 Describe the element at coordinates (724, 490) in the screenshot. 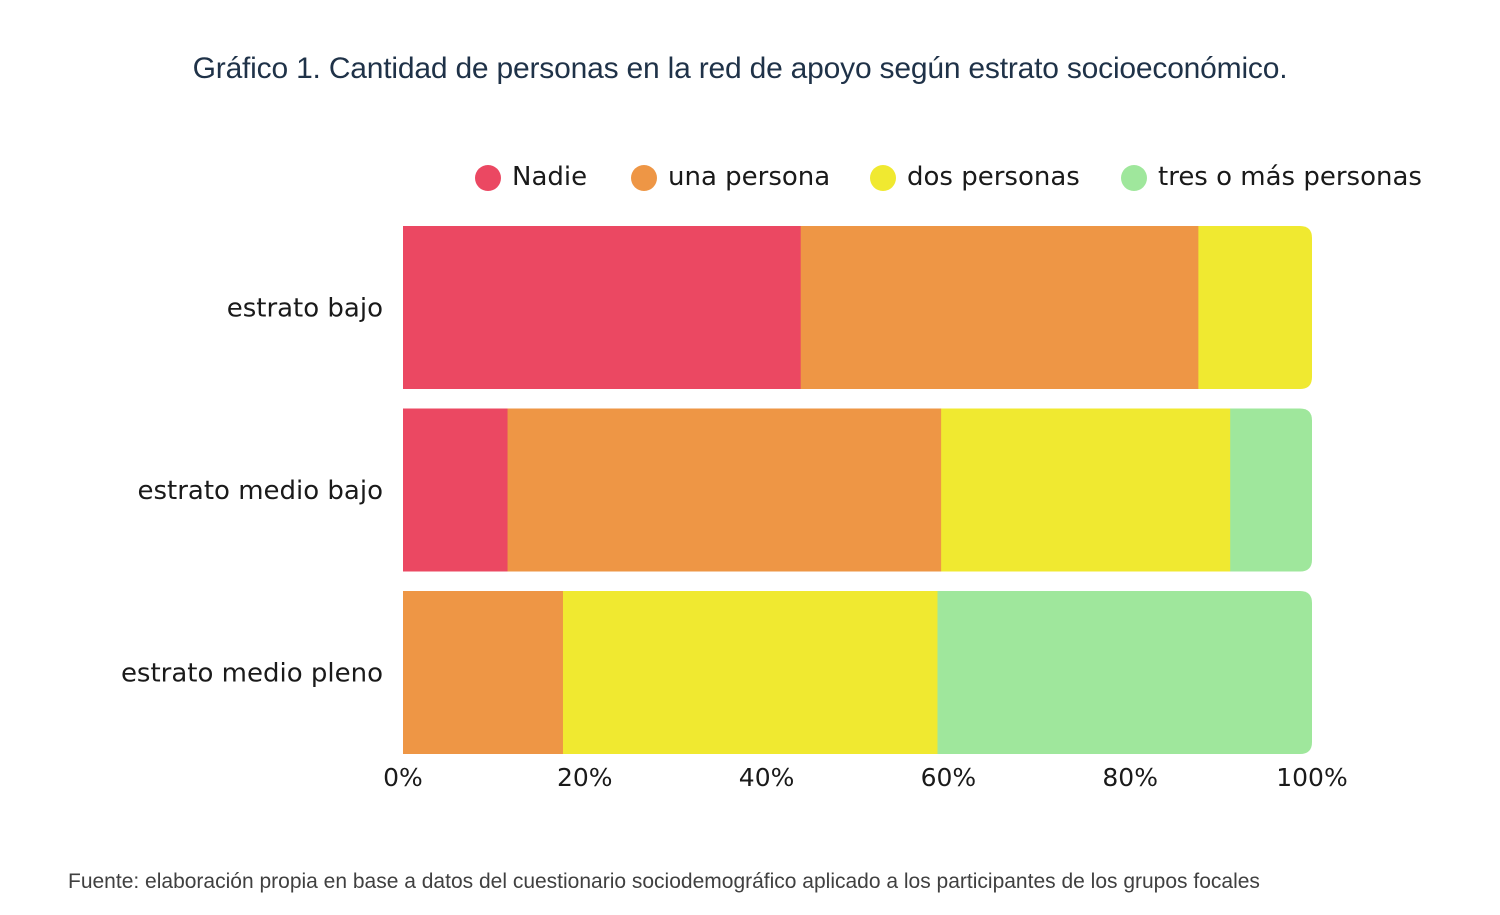

I see `bar-estrato-medio-bajo-una-persona` at that location.